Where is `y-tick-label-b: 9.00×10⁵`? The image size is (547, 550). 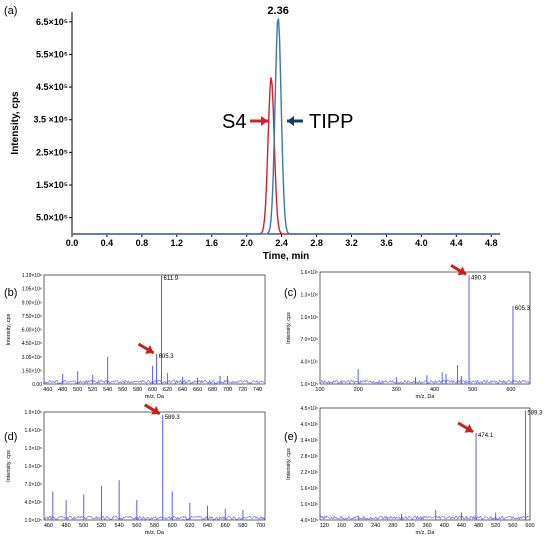 y-tick-label-b: 9.00×10⁵ is located at coordinates (32, 303).